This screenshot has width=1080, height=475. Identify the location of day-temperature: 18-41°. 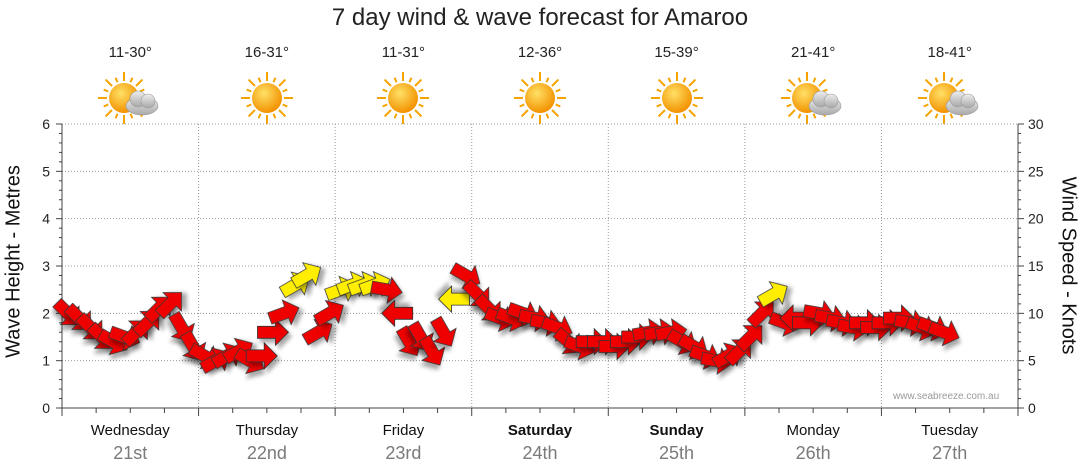
(949, 52).